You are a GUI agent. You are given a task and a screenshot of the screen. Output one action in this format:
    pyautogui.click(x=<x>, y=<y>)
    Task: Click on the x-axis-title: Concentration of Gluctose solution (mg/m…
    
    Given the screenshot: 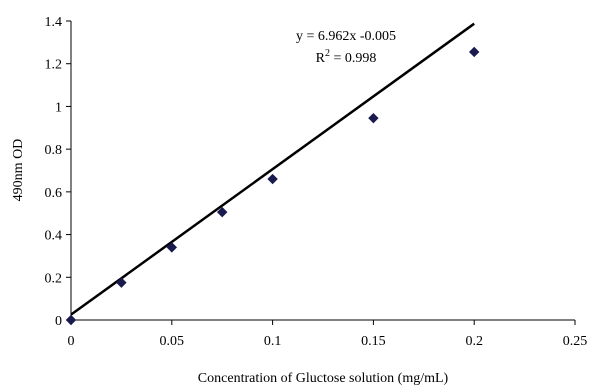 What is the action you would take?
    pyautogui.click(x=323, y=378)
    